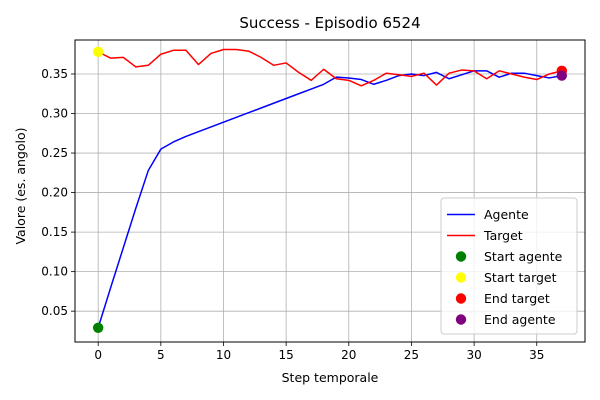 The image size is (600, 400). Describe the element at coordinates (286, 355) in the screenshot. I see `x-tick-label: 15` at that location.